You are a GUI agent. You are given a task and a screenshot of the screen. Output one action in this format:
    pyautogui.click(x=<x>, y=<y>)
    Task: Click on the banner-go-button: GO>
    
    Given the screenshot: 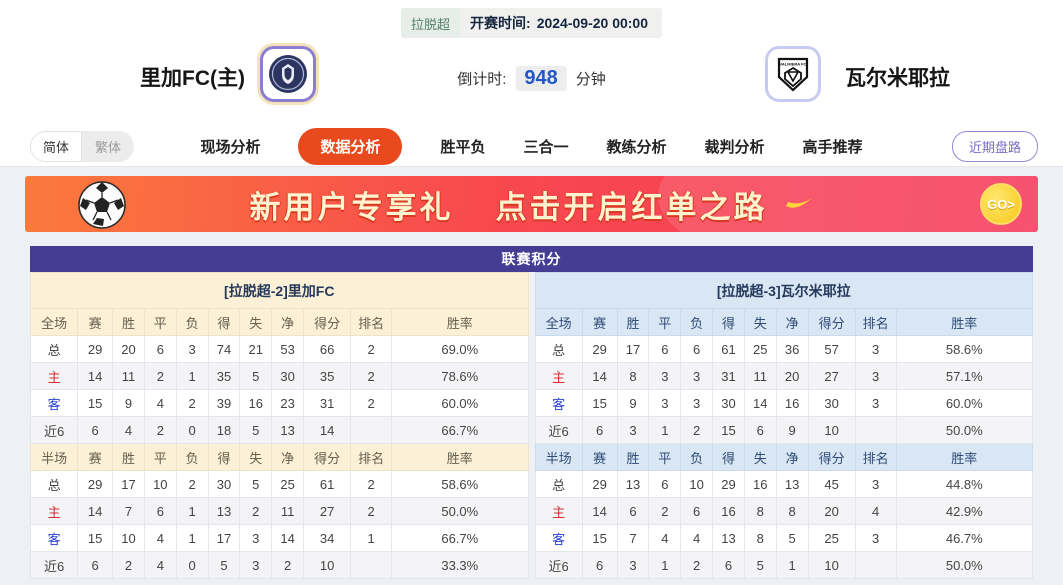 What is the action you would take?
    pyautogui.click(x=1001, y=204)
    